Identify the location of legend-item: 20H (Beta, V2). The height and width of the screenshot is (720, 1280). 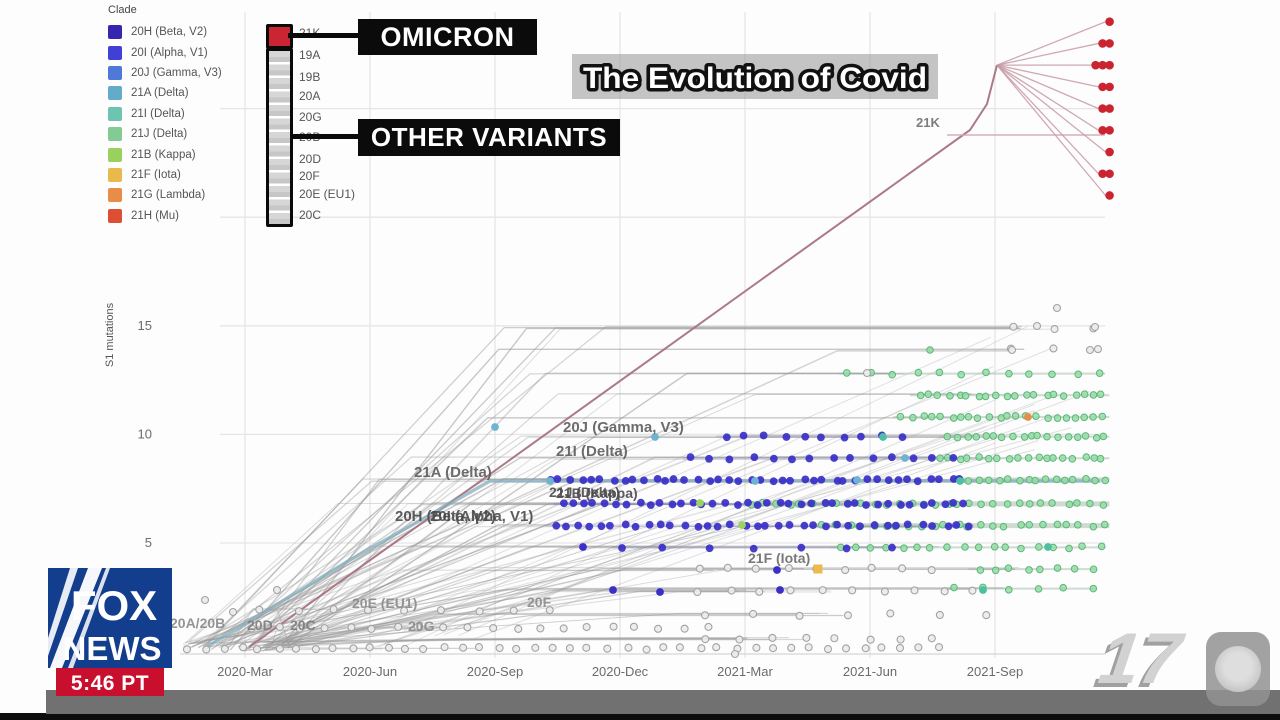
(165, 32).